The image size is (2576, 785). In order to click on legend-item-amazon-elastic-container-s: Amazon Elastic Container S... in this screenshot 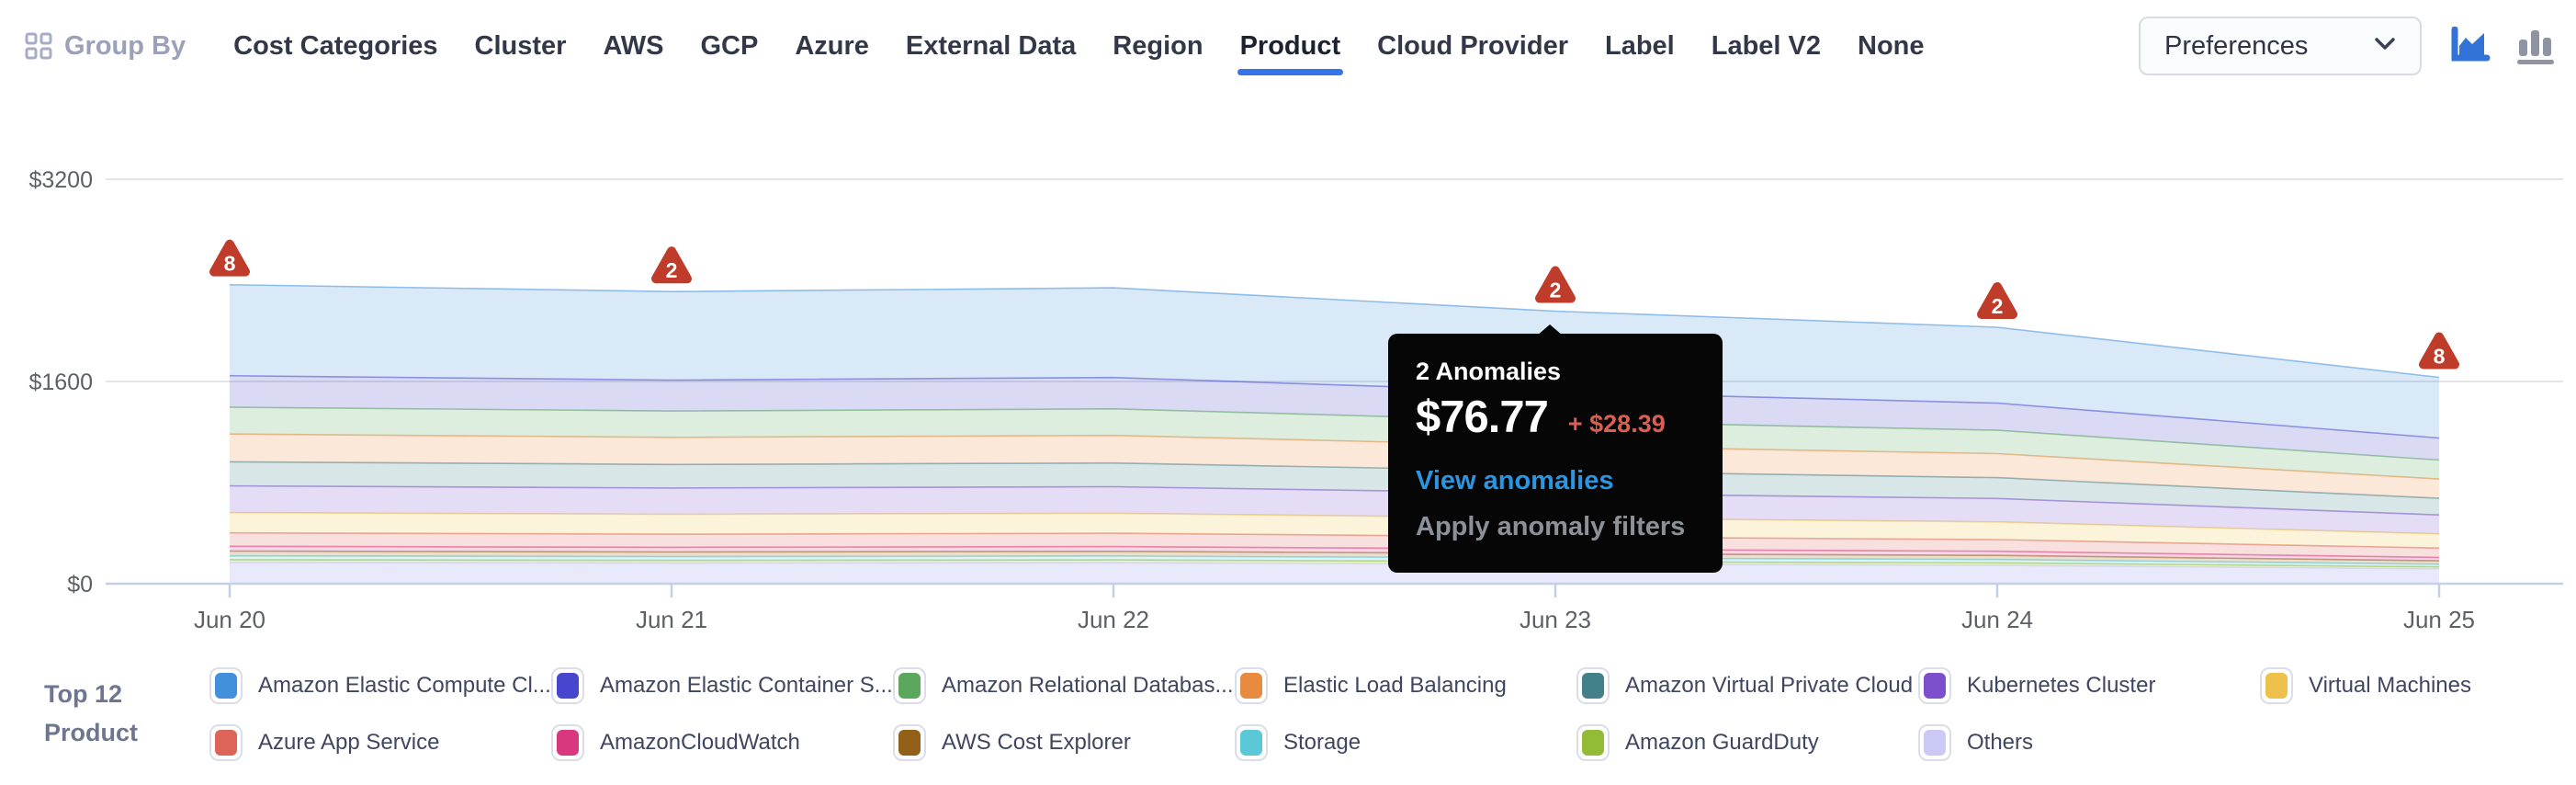, I will do `click(722, 685)`.